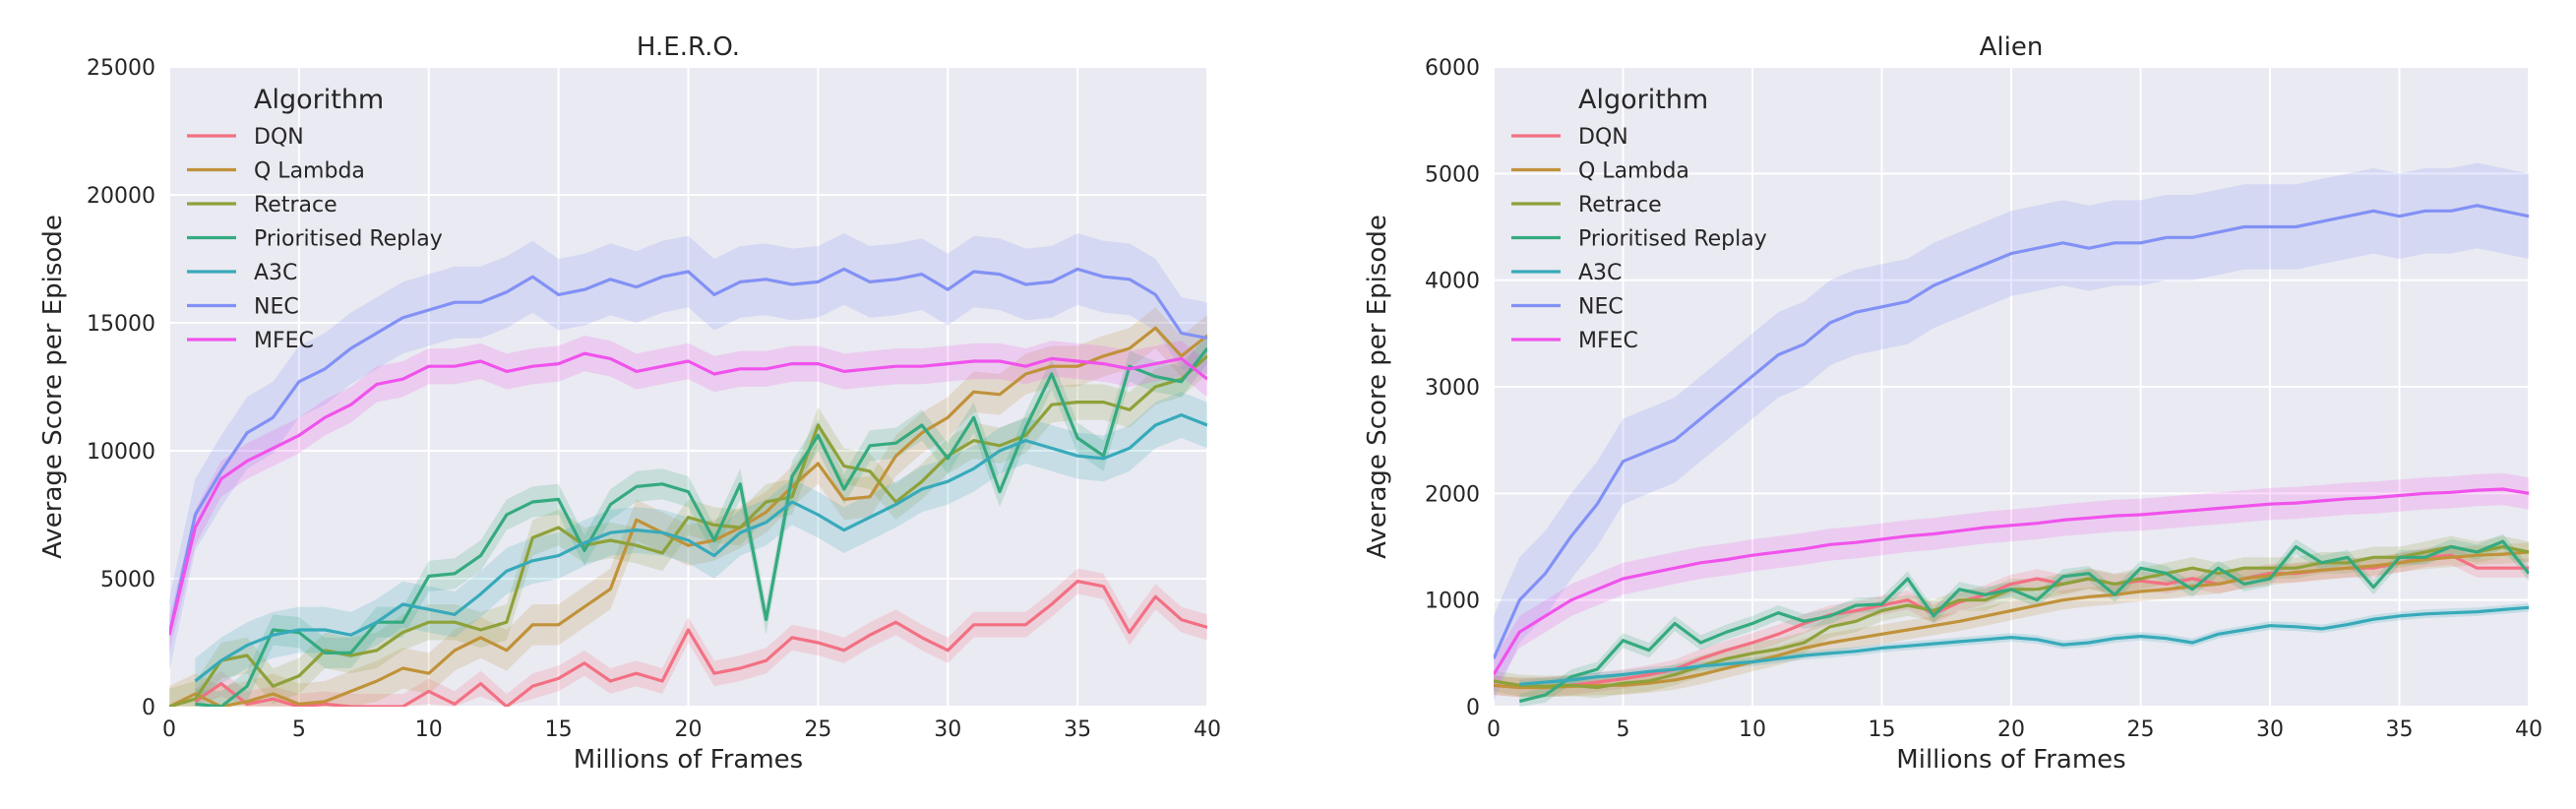  Describe the element at coordinates (1452, 388) in the screenshot. I see `y-tick-label: 3000` at that location.